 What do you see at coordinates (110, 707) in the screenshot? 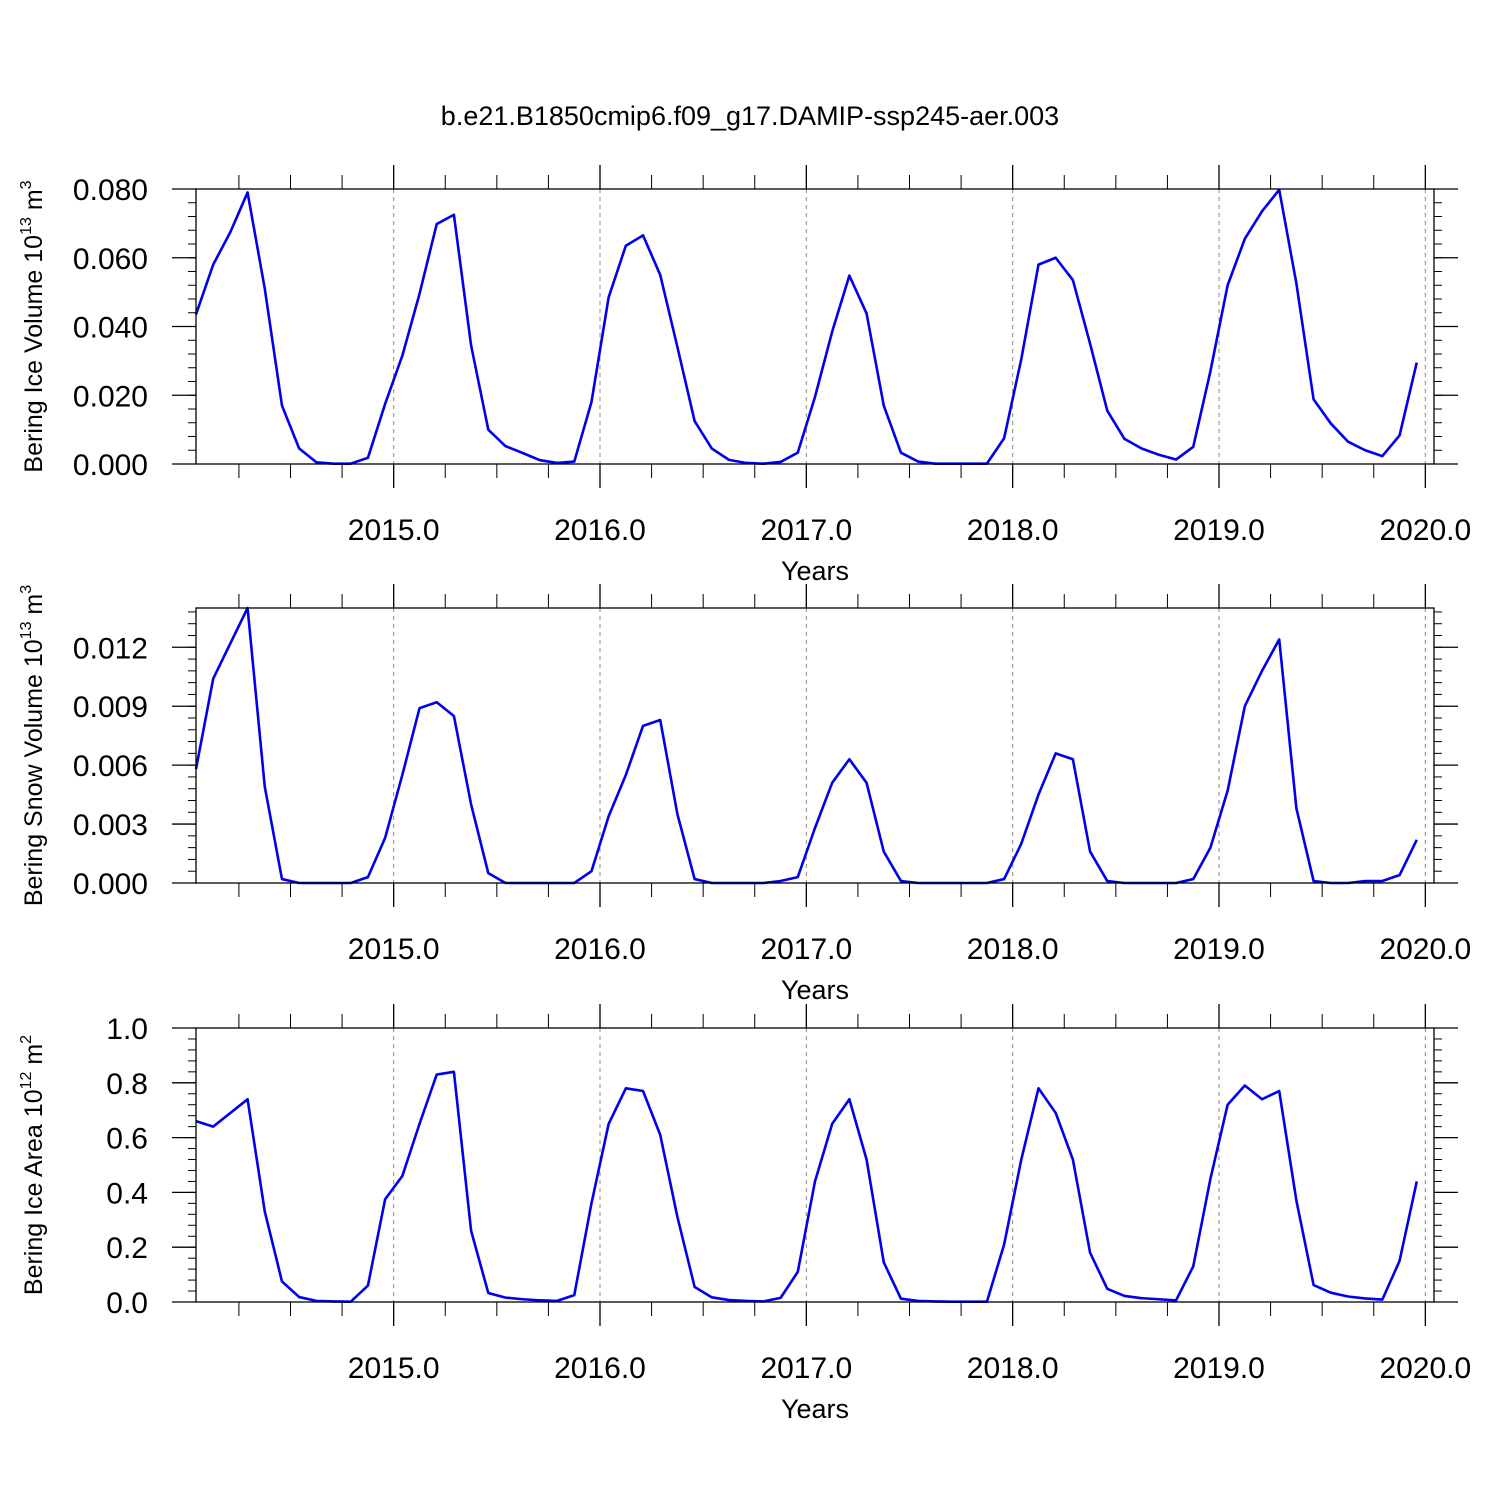
I see `y-tick-label: 0.009` at bounding box center [110, 707].